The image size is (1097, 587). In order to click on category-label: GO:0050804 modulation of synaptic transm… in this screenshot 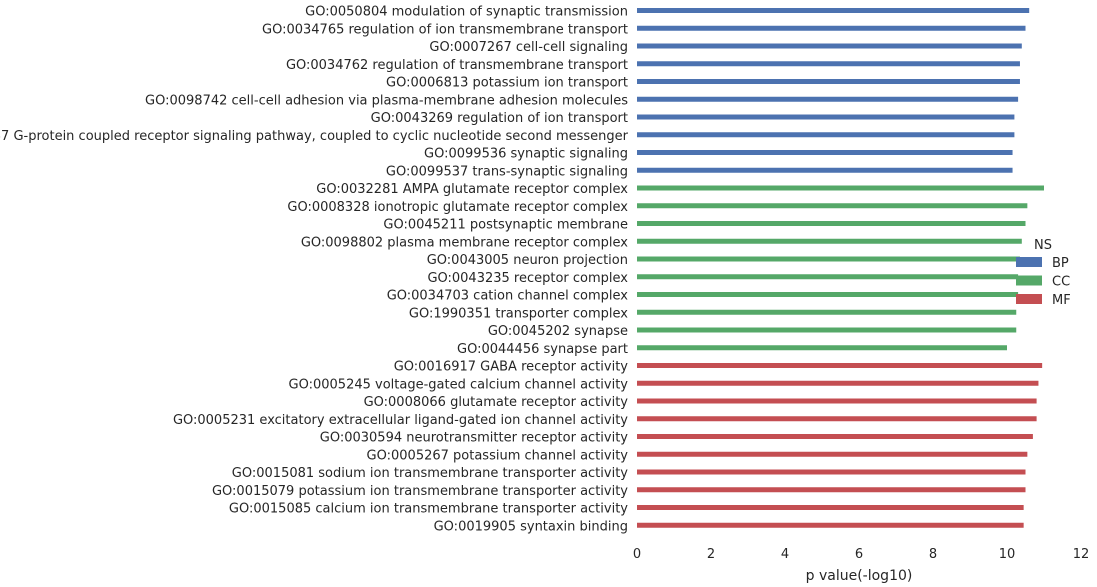, I will do `click(466, 12)`.